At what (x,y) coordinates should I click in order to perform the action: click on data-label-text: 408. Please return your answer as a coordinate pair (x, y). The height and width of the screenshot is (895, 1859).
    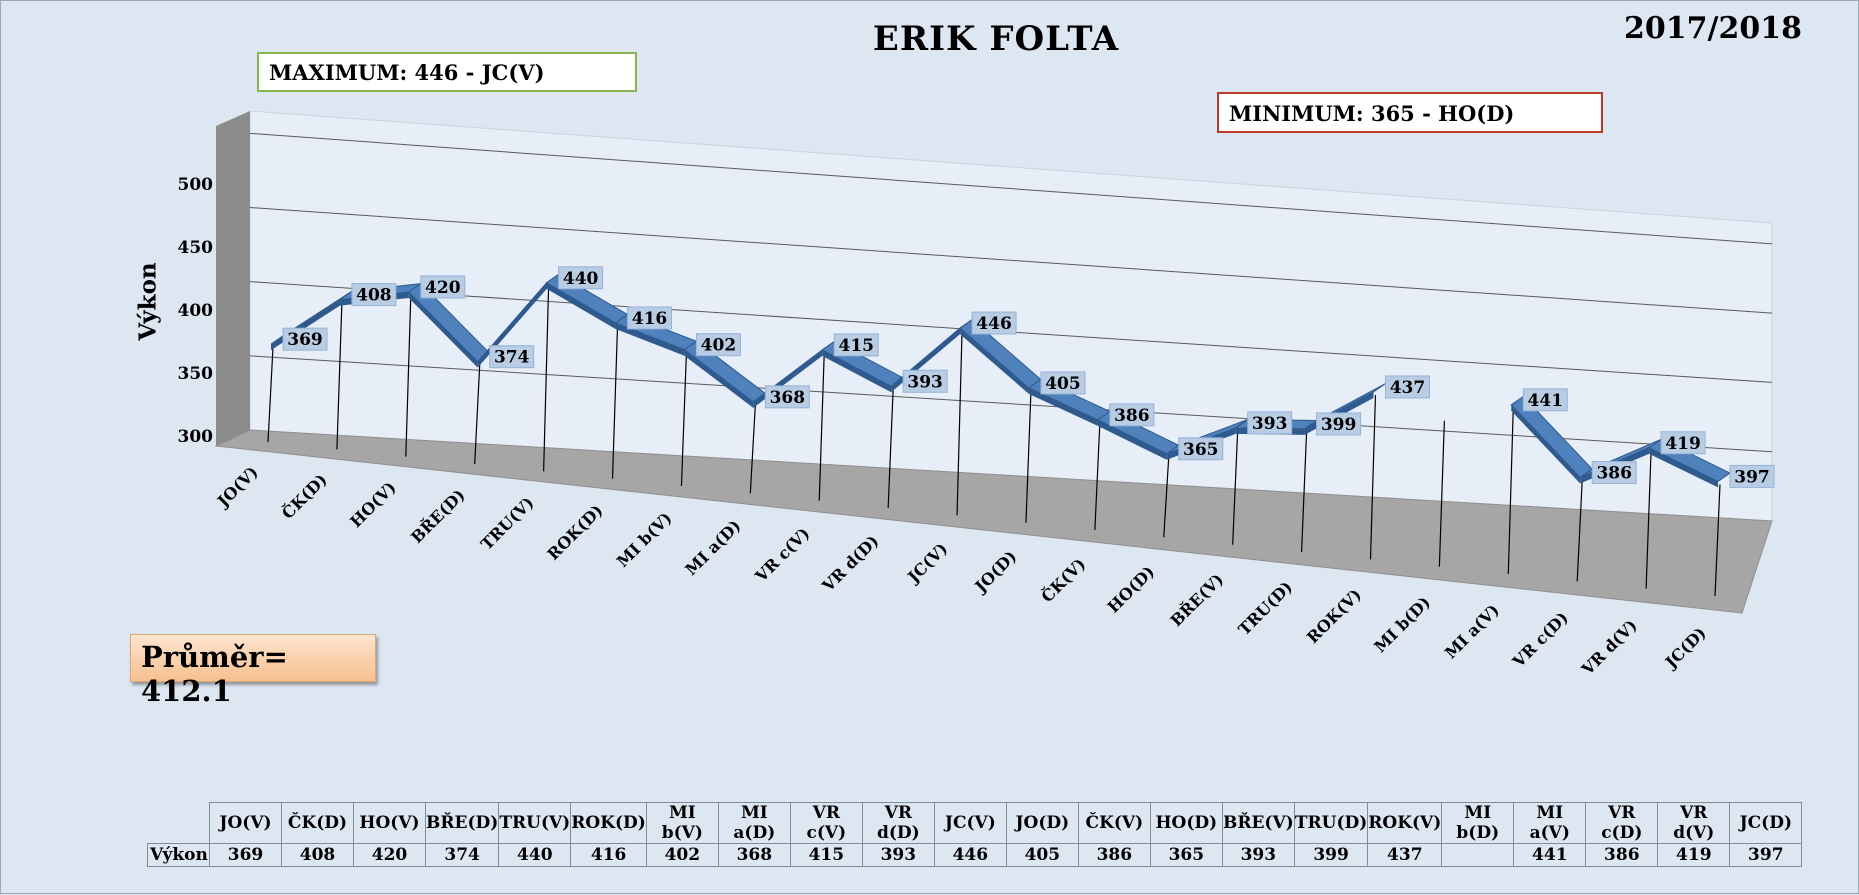
    Looking at the image, I should click on (374, 296).